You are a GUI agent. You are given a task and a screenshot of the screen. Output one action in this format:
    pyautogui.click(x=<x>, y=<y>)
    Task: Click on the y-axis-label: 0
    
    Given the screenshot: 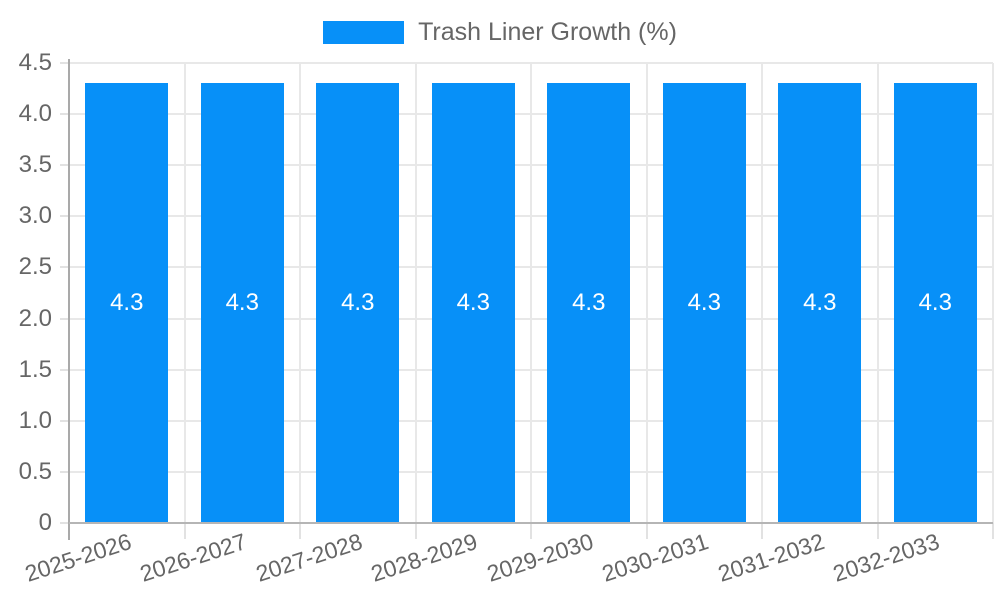 What is the action you would take?
    pyautogui.click(x=45, y=522)
    